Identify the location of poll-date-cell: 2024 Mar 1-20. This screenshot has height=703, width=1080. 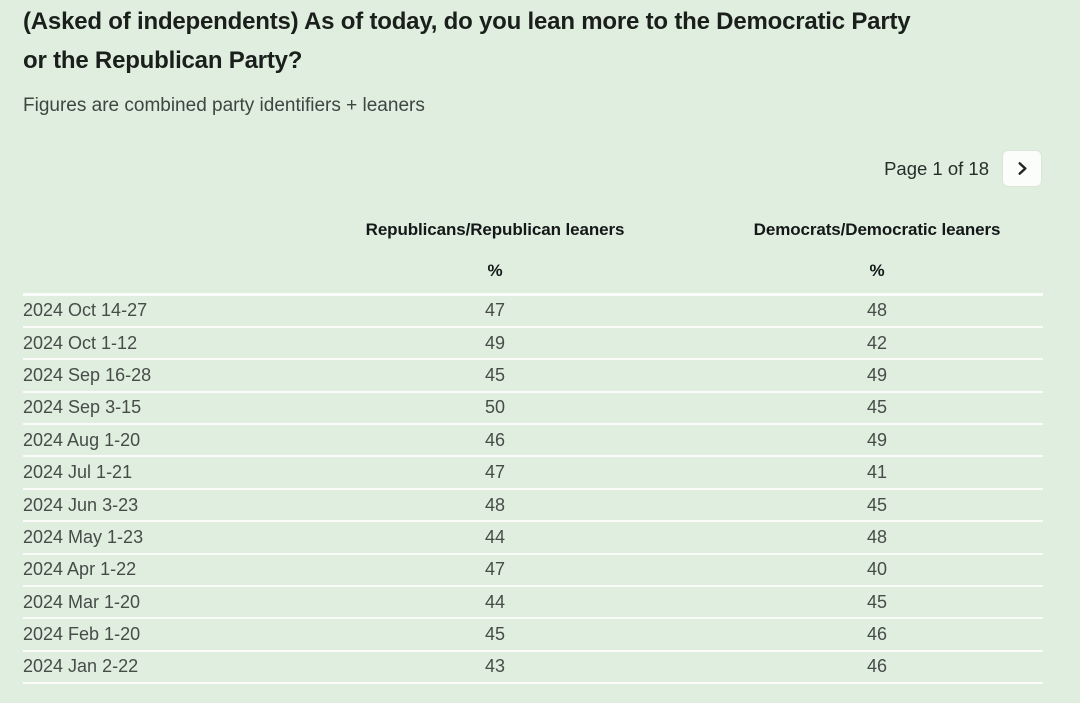
(151, 603).